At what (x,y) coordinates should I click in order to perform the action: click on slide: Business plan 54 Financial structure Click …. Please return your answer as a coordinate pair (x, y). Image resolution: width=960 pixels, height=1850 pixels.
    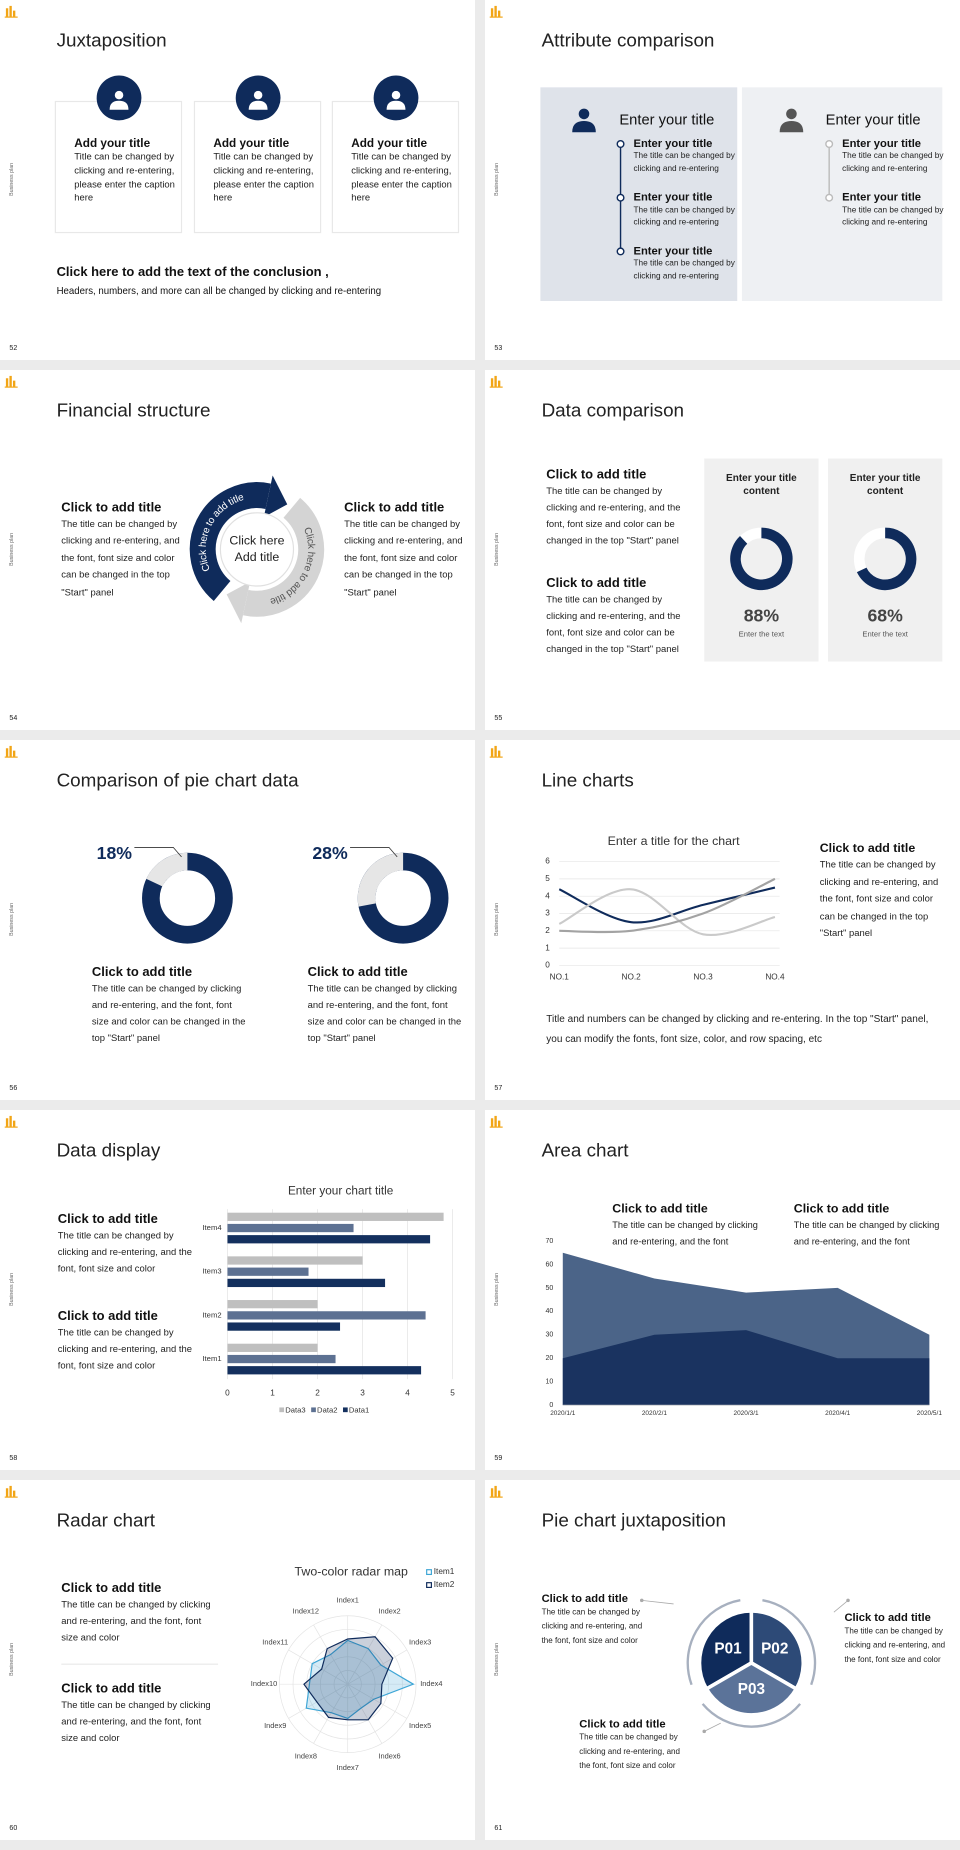
    Looking at the image, I should click on (237, 550).